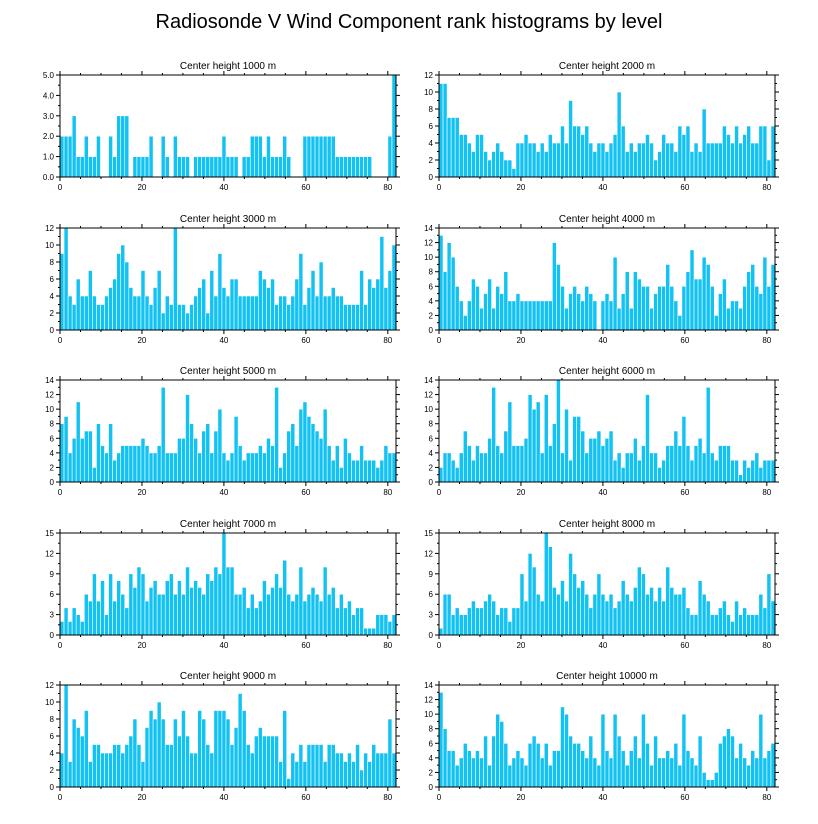 The height and width of the screenshot is (824, 818). What do you see at coordinates (601, 279) in the screenshot?
I see `panel-4-y-axis: 0 2 4 6 8 10 12 14` at bounding box center [601, 279].